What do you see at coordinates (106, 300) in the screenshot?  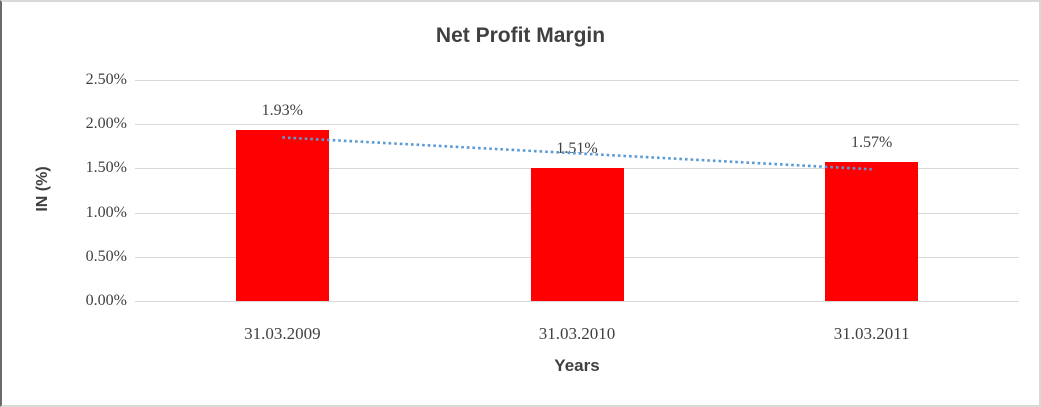 I see `y-tick-label: 0.00%` at bounding box center [106, 300].